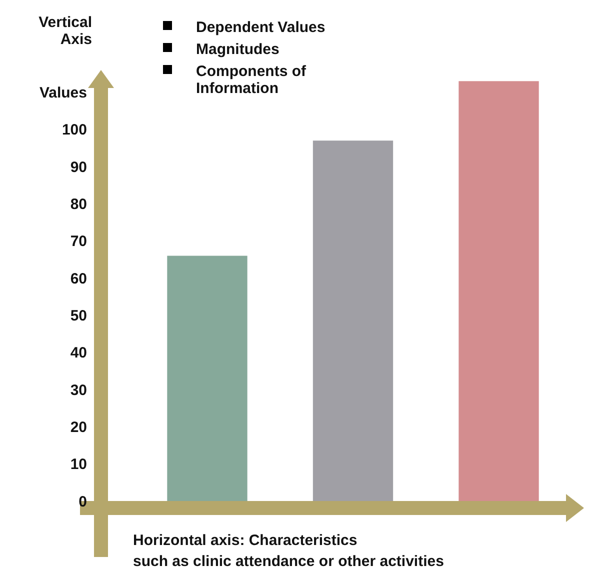 This screenshot has height=582, width=600. I want to click on y-tick-label: 100, so click(74, 130).